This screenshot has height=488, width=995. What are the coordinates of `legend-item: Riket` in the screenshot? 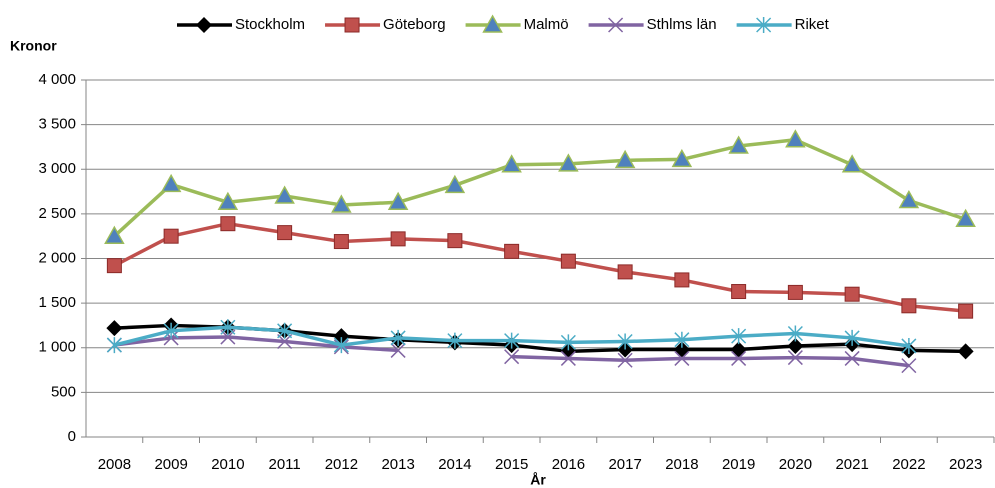 It's located at (783, 24).